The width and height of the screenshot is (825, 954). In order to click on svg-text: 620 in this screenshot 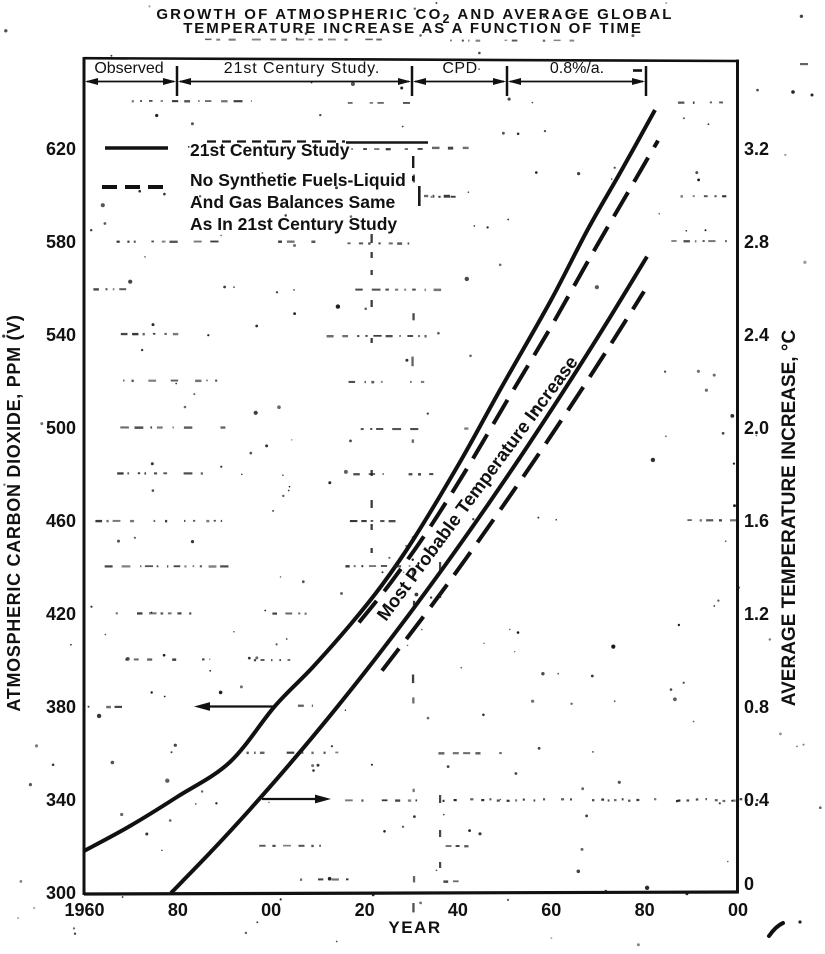, I will do `click(61, 149)`.